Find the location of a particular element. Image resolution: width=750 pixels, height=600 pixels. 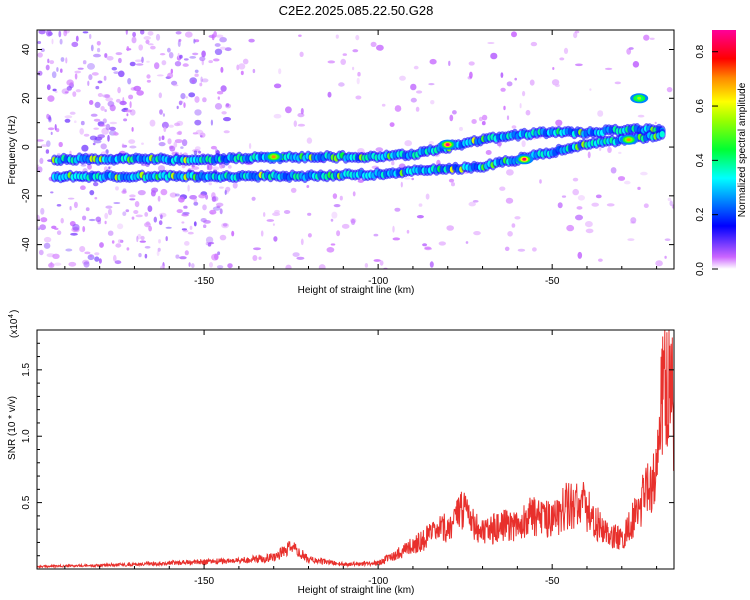

x-tick-label: -50 is located at coordinates (552, 581).